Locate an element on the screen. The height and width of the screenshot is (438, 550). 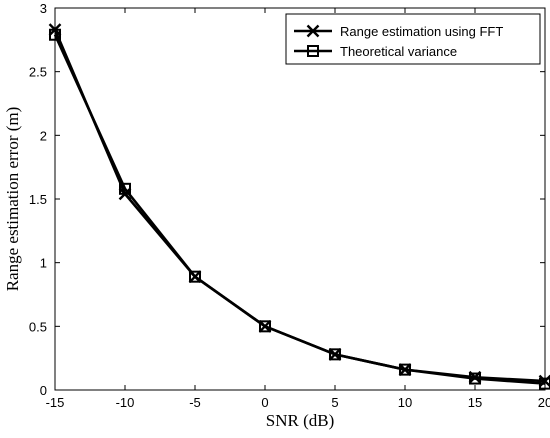
x-tick-label: -10 is located at coordinates (125, 402).